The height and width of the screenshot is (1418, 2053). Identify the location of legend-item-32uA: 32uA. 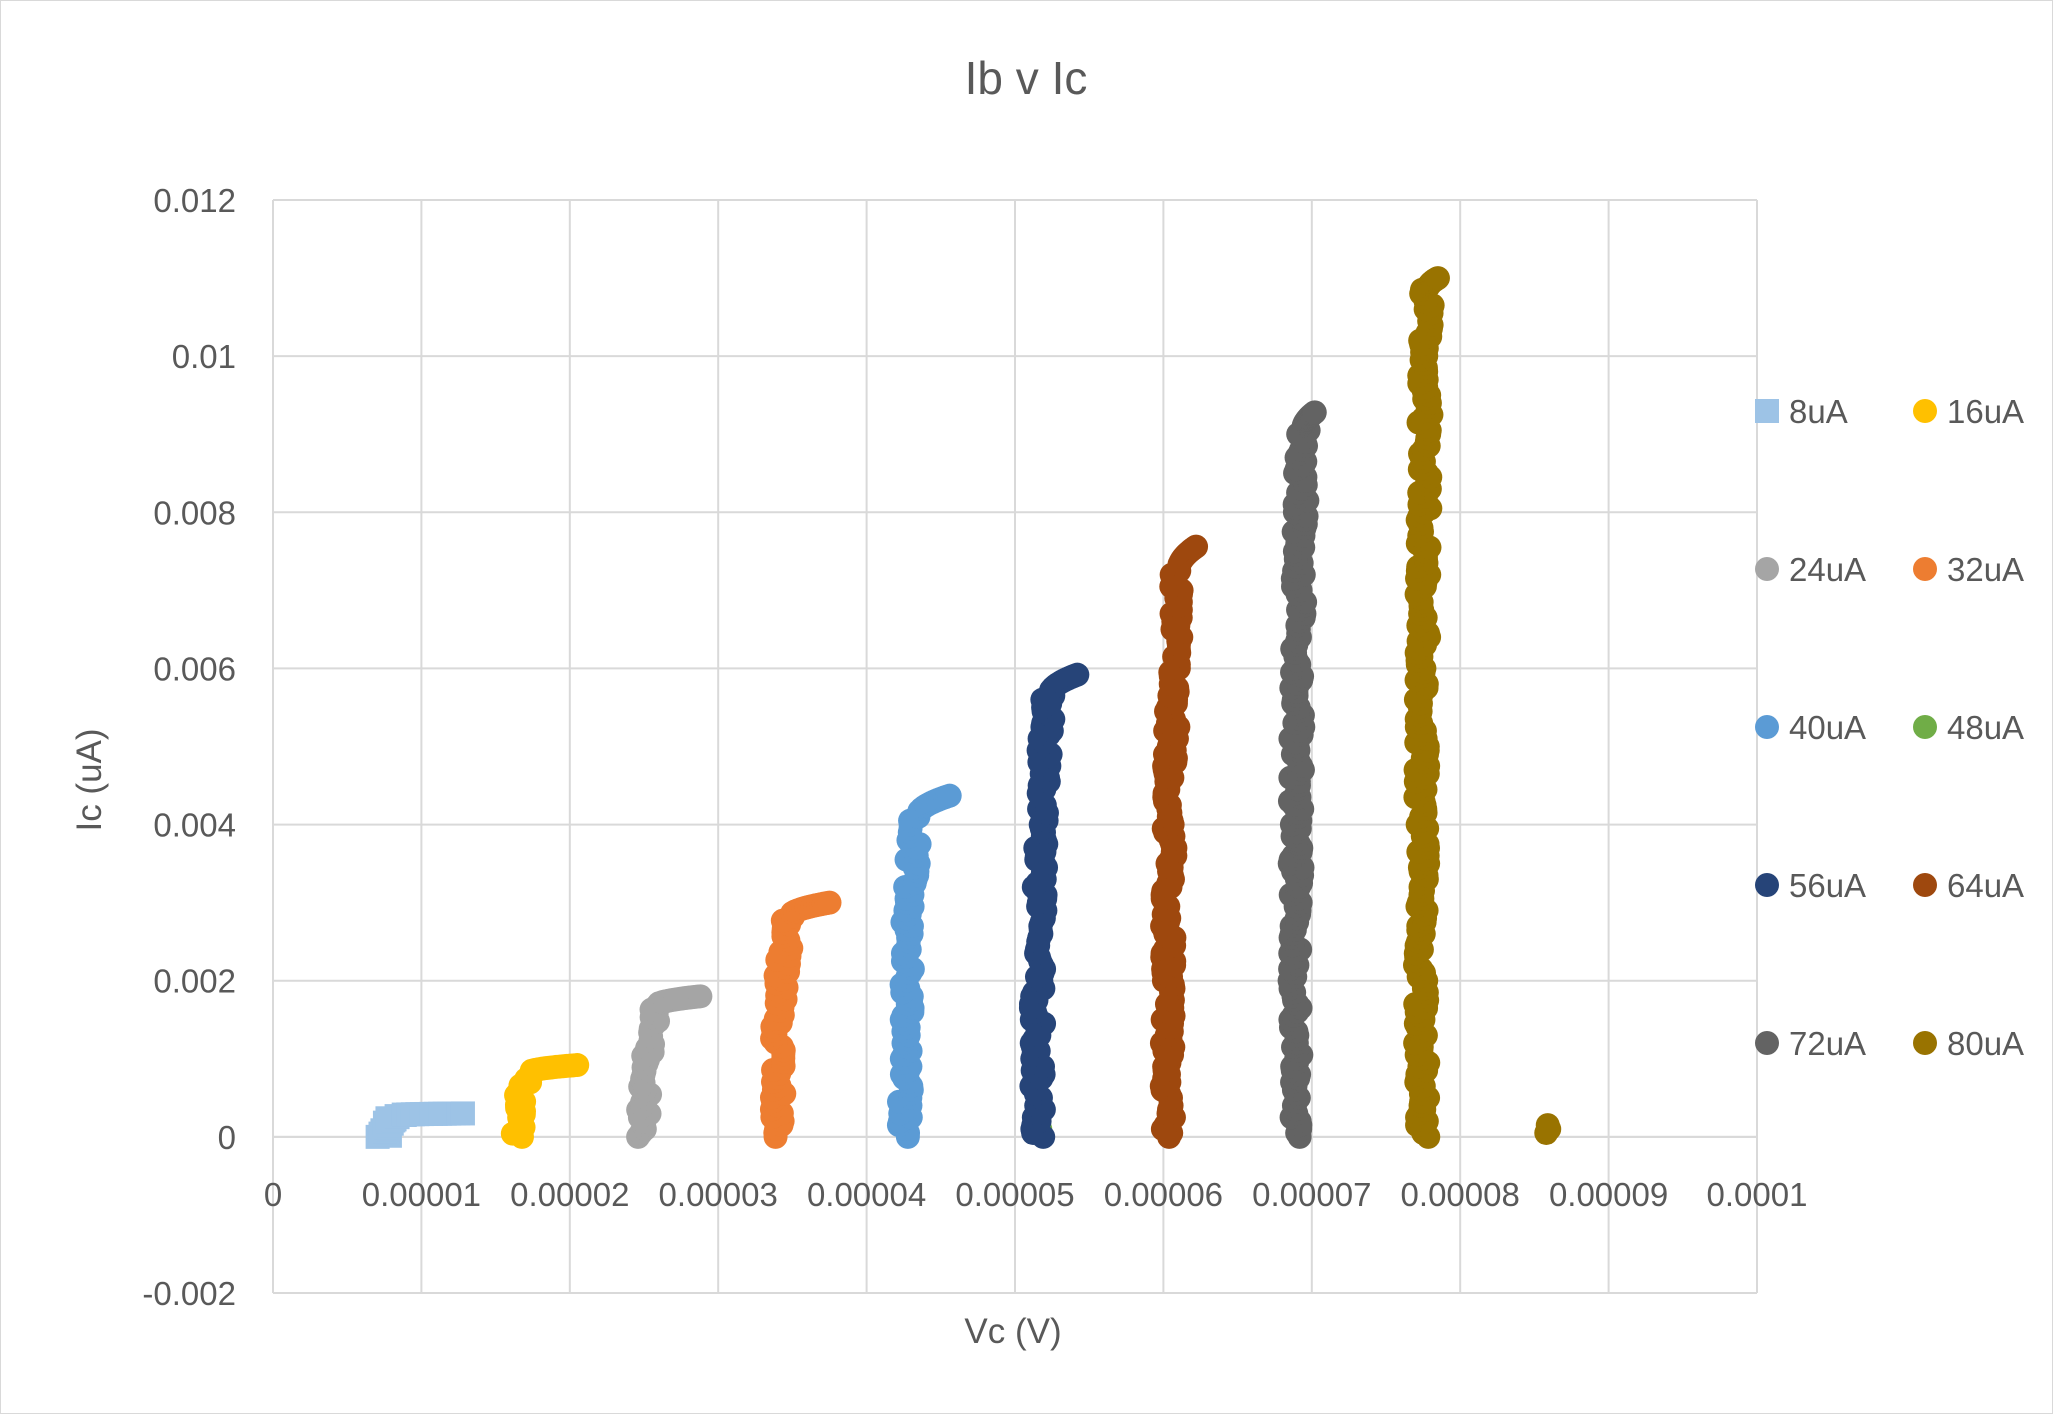
(1968, 569).